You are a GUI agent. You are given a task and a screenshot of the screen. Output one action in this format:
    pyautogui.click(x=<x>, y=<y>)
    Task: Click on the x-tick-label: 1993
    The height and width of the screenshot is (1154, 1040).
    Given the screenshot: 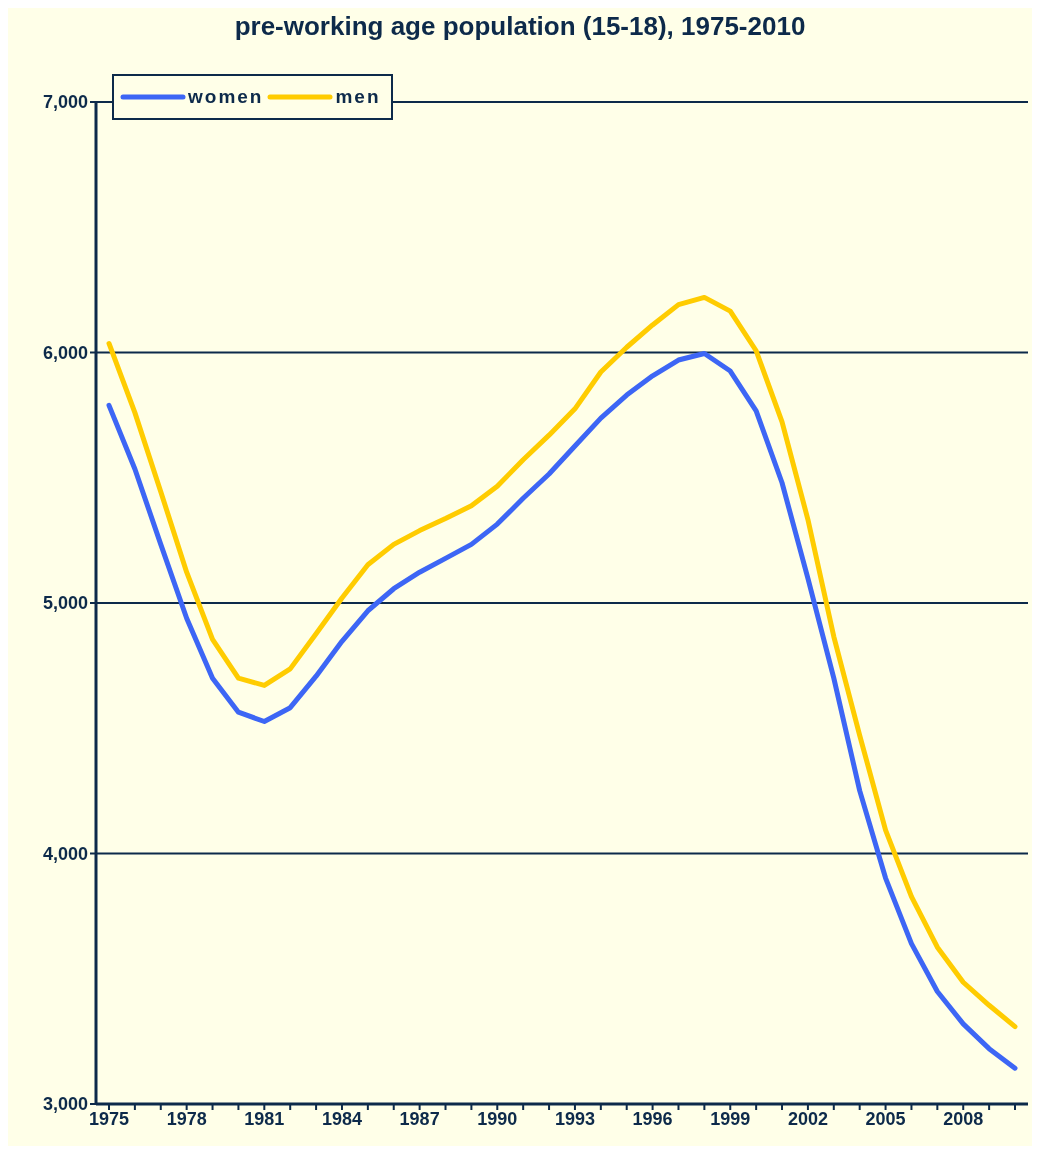 What is the action you would take?
    pyautogui.click(x=574, y=1118)
    